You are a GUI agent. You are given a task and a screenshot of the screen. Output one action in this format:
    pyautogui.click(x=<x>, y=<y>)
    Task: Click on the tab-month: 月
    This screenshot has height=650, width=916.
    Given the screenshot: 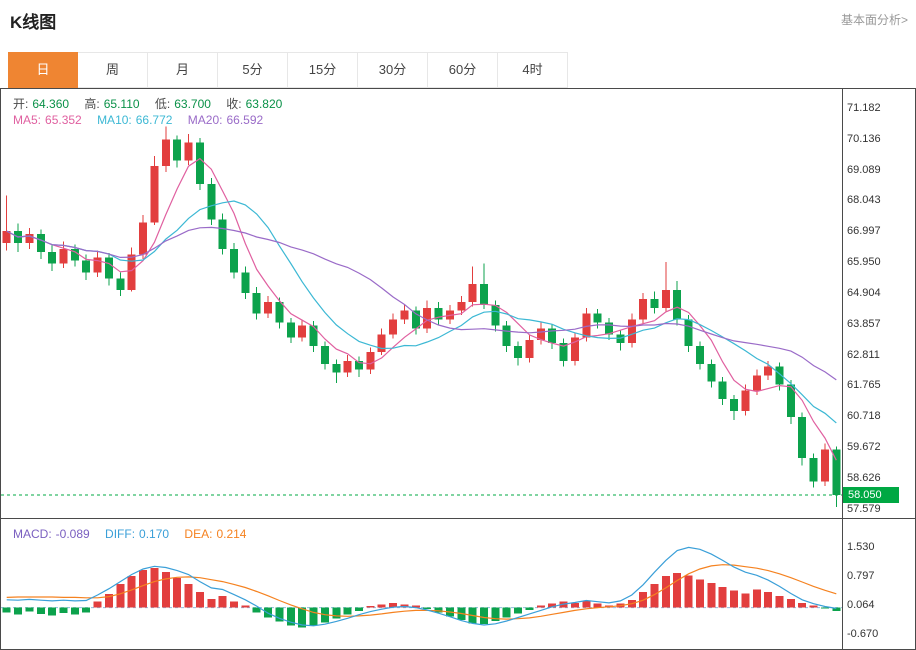 What is the action you would take?
    pyautogui.click(x=183, y=70)
    